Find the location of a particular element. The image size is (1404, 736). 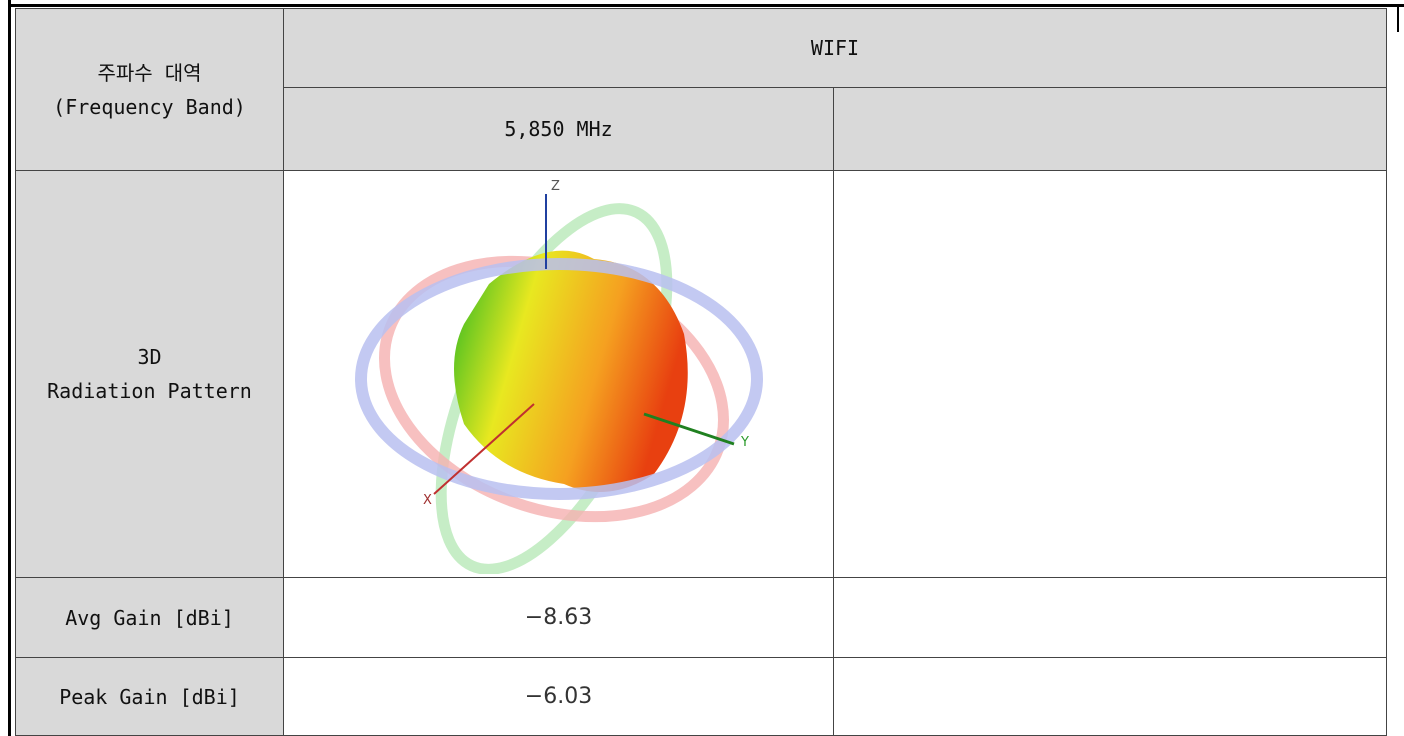

header-text: (Frequency Band) is located at coordinates (149, 106).